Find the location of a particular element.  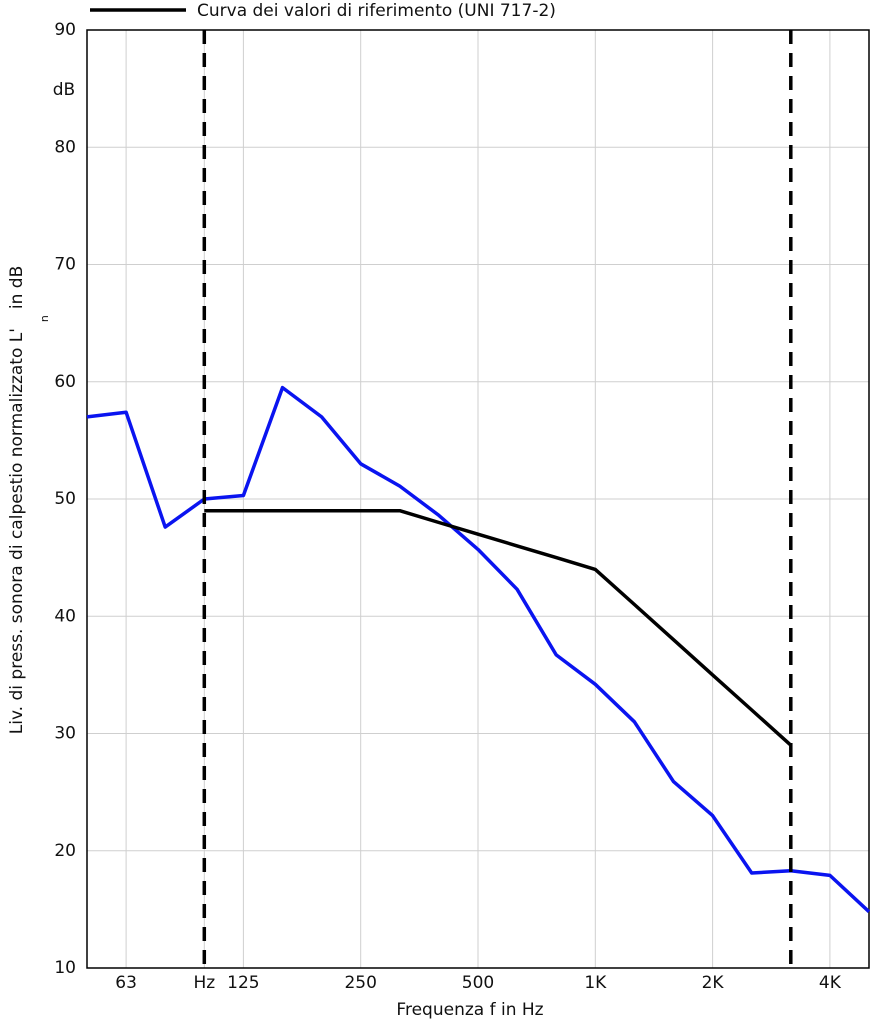

y-tick-label: 60 is located at coordinates (65, 382).